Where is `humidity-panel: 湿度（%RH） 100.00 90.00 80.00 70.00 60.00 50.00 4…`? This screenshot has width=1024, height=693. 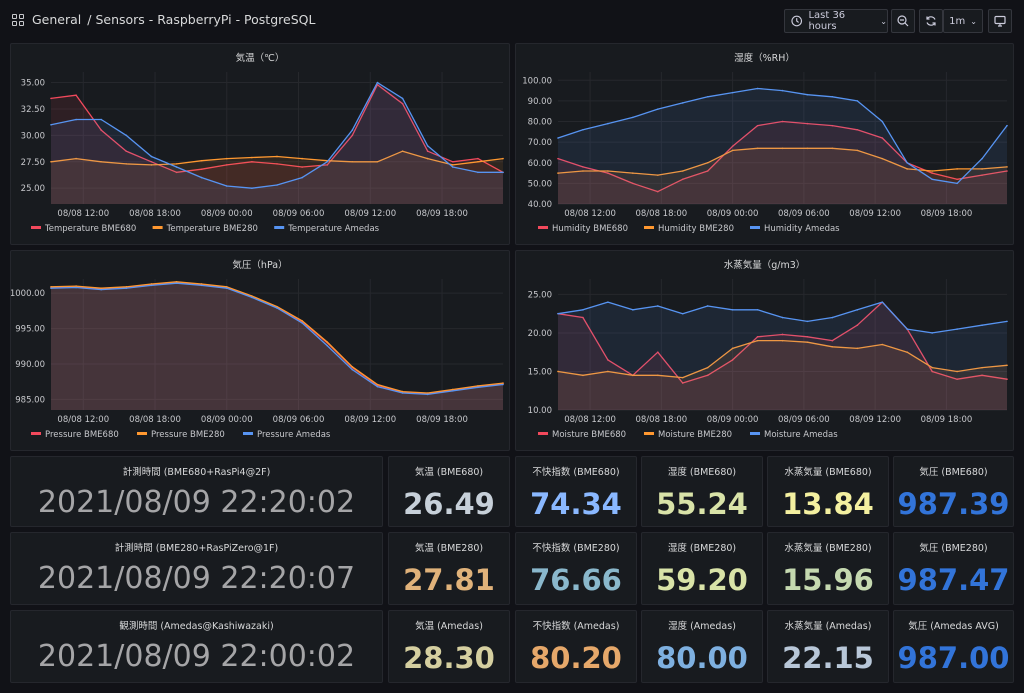 humidity-panel: 湿度（%RH） 100.00 90.00 80.00 70.00 60.00 50.00 4… is located at coordinates (764, 144).